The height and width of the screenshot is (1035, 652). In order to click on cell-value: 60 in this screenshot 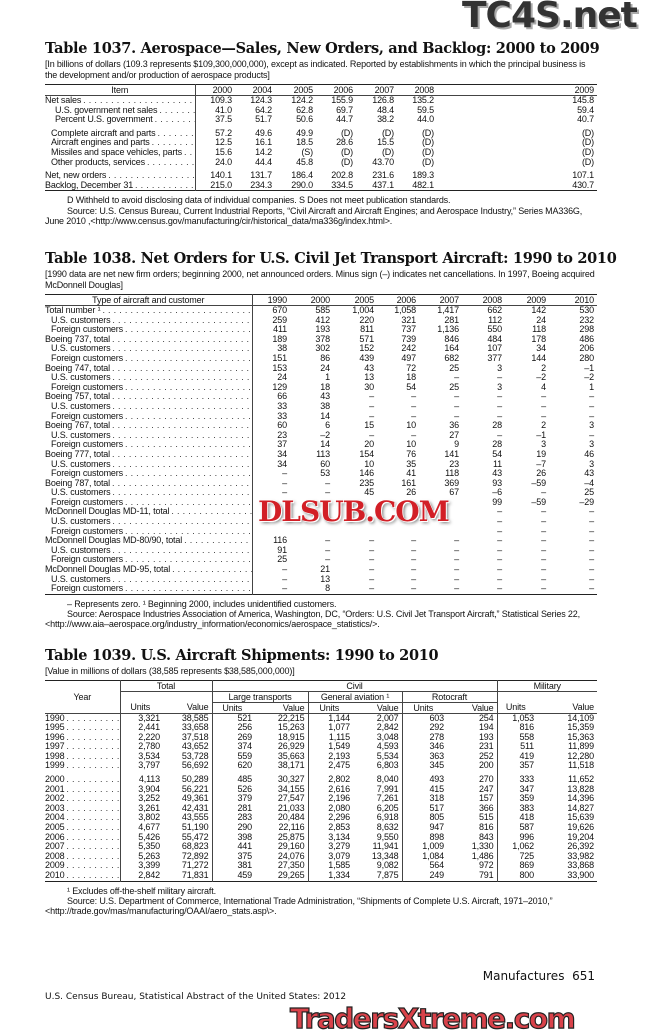, I will do `click(325, 464)`.